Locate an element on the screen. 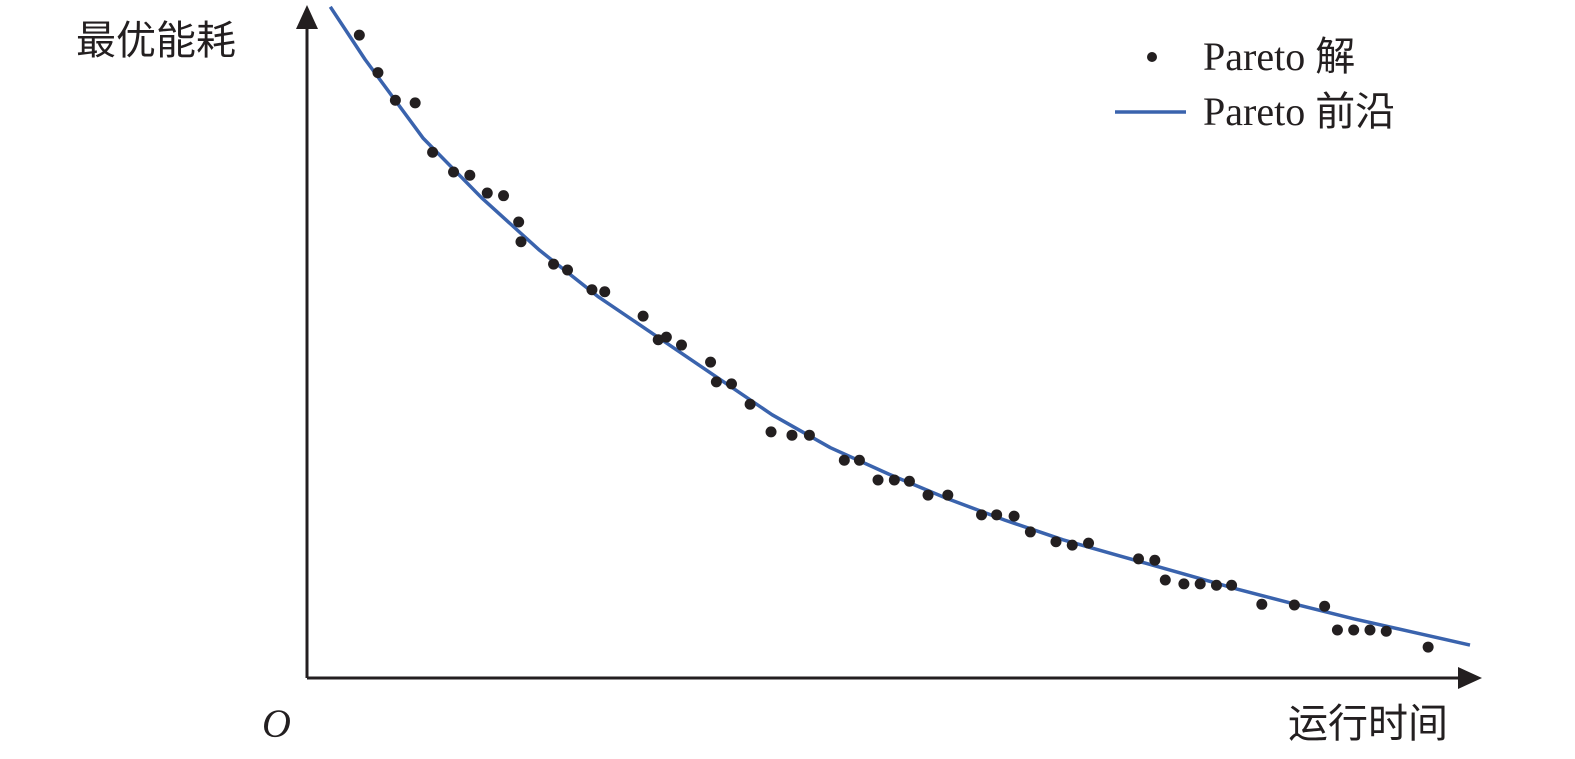 This screenshot has width=1575, height=759. y-axis-label: 最优能耗 is located at coordinates (156, 40).